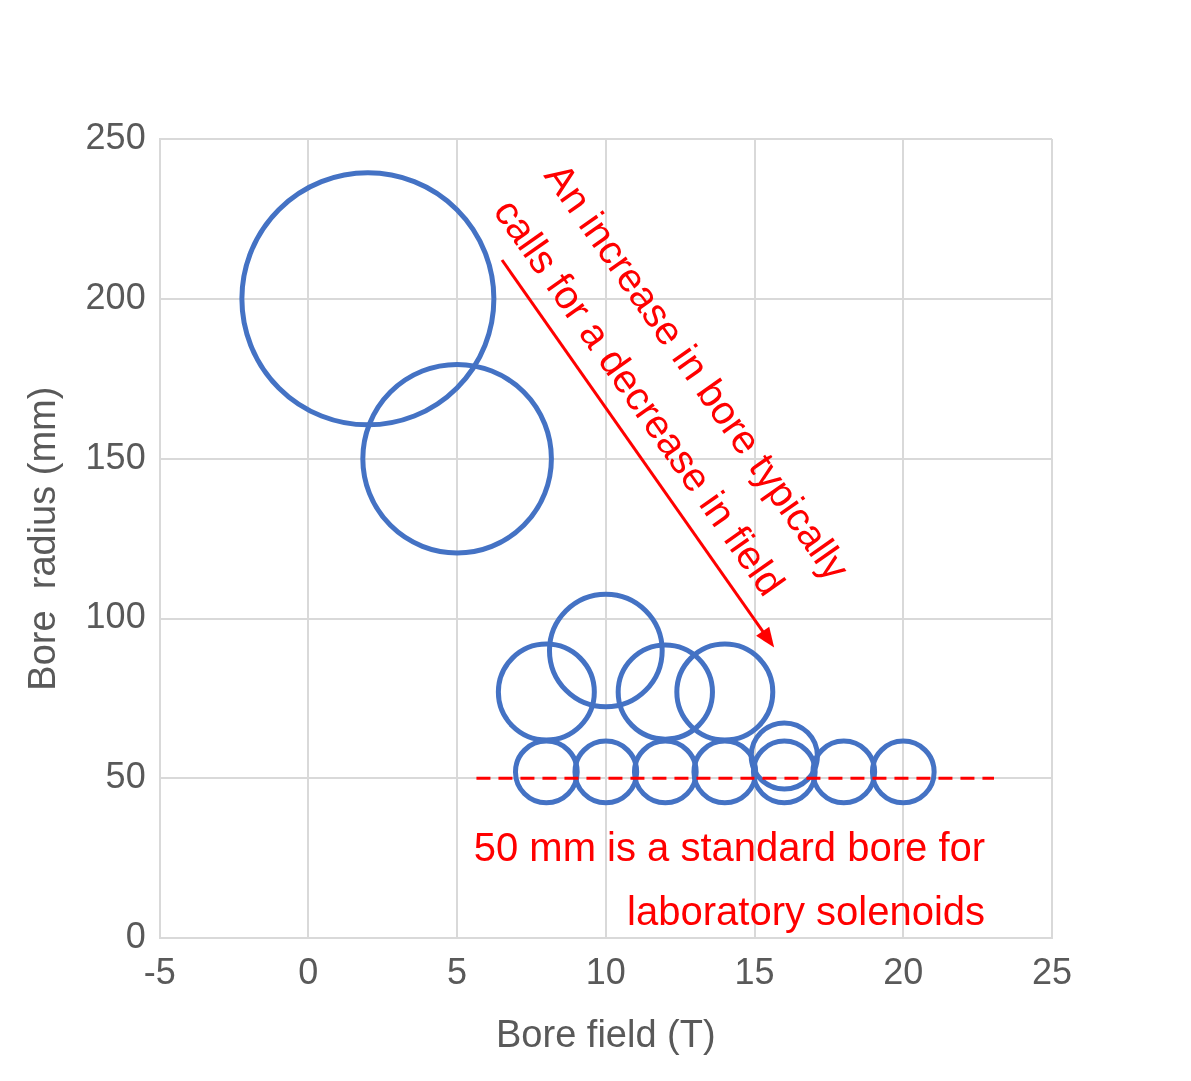  Describe the element at coordinates (308, 971) in the screenshot. I see `x-tick-label: 0` at that location.